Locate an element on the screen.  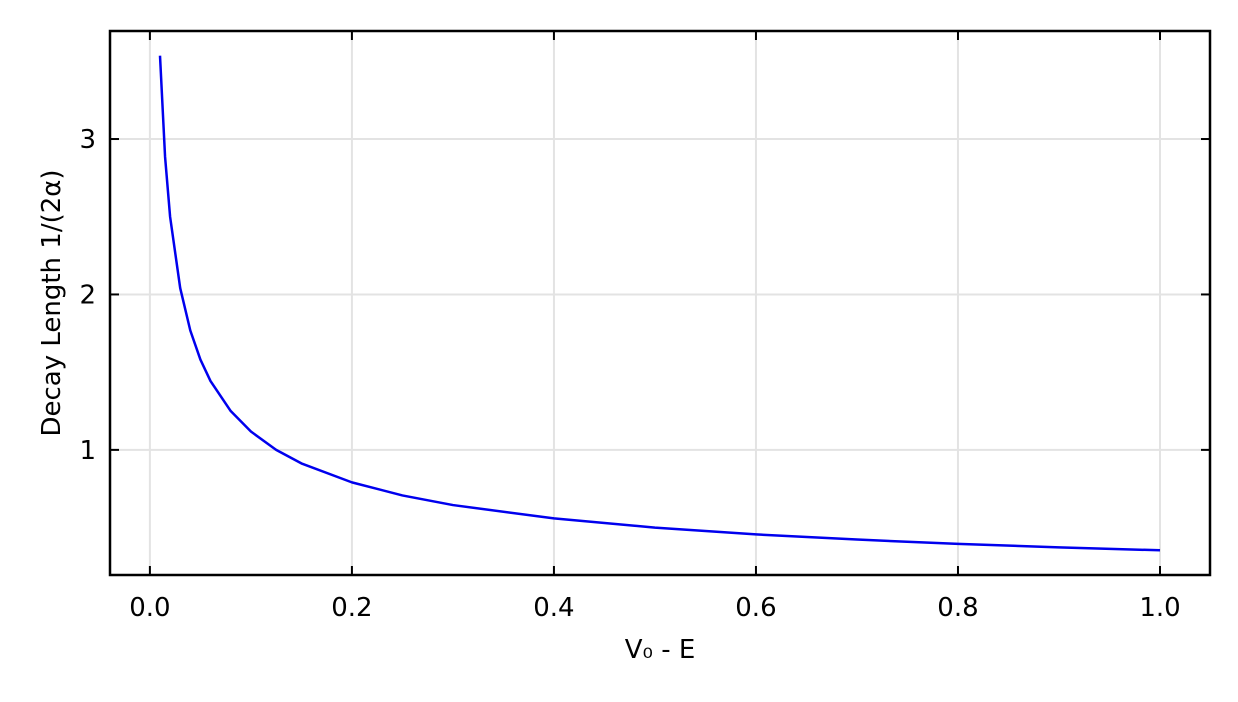
y-tick-label: 2 is located at coordinates (87, 295).